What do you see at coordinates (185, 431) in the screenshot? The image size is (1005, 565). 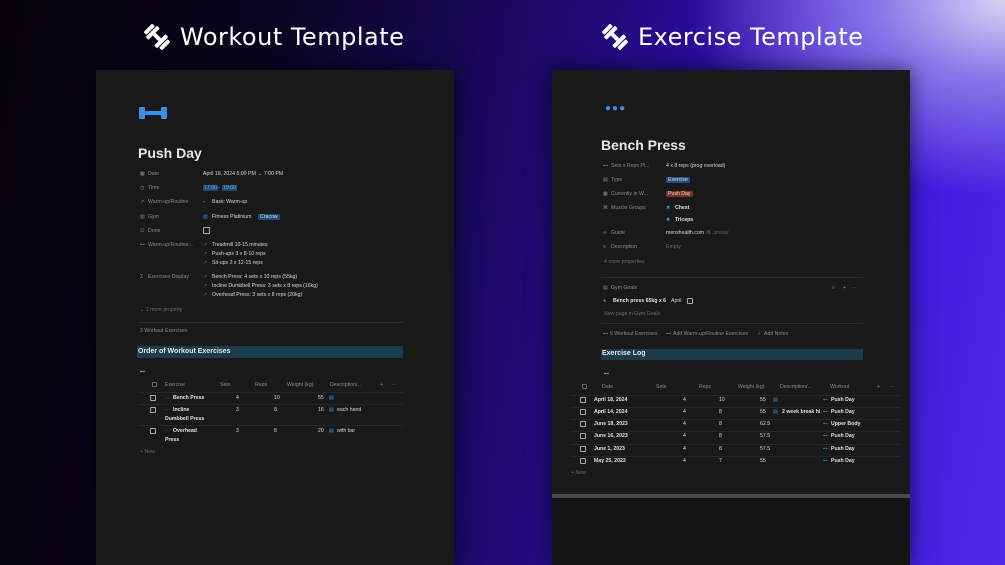 I see `exercise-name: Overhead` at bounding box center [185, 431].